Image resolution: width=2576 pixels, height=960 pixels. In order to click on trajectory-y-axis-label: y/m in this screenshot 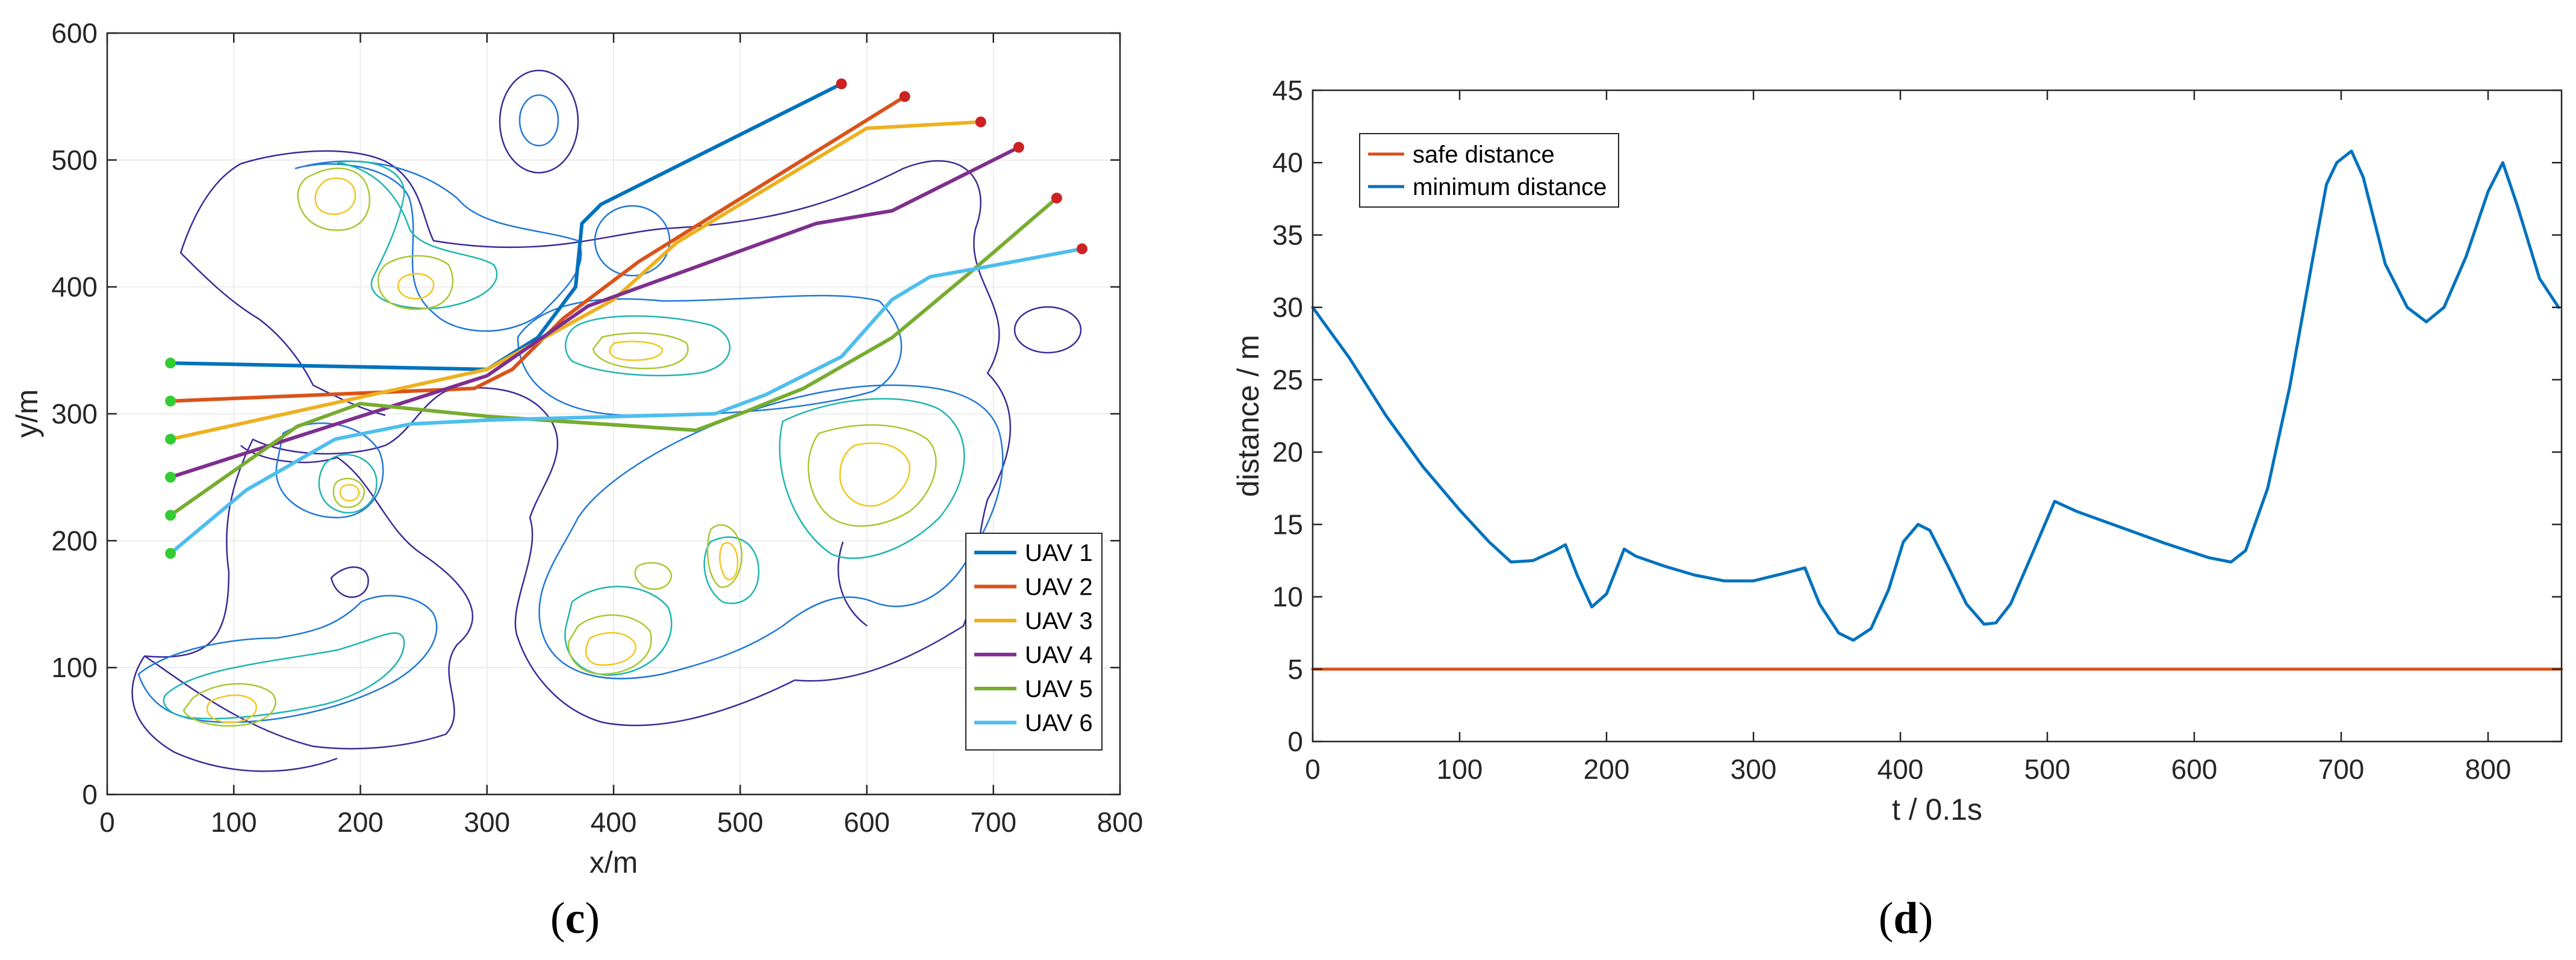, I will do `click(27, 413)`.